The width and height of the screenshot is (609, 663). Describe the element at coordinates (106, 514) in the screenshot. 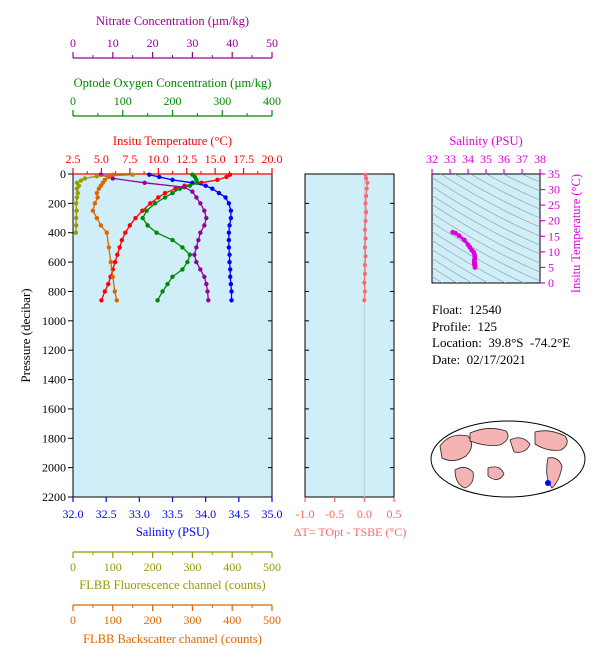

I see `salinity-tick-label: 32.5` at that location.